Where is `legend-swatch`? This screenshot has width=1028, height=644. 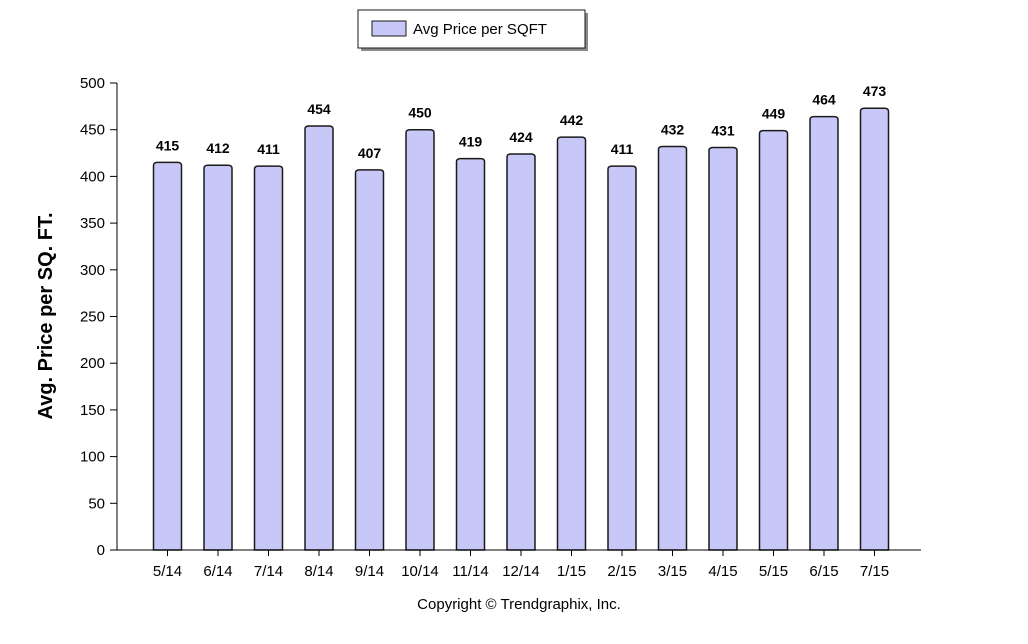 legend-swatch is located at coordinates (389, 28).